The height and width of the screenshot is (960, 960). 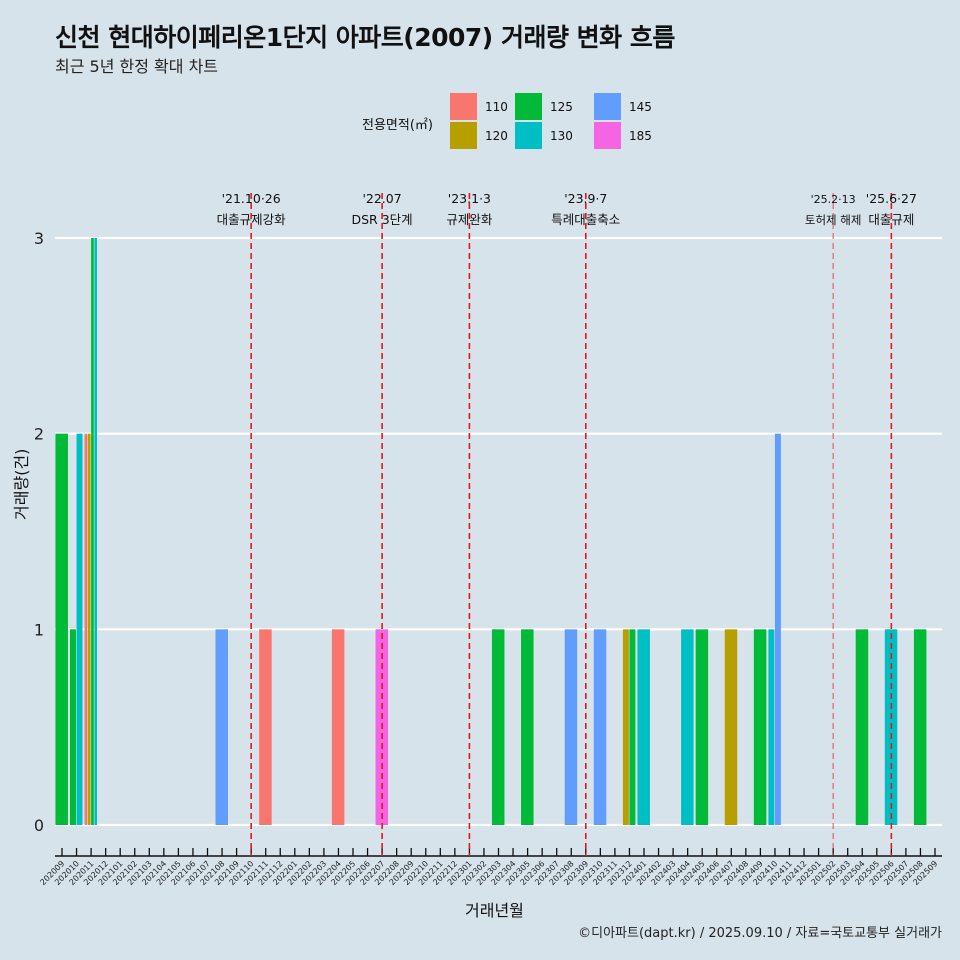 I want to click on event-label: 대출규제강화, so click(x=252, y=219).